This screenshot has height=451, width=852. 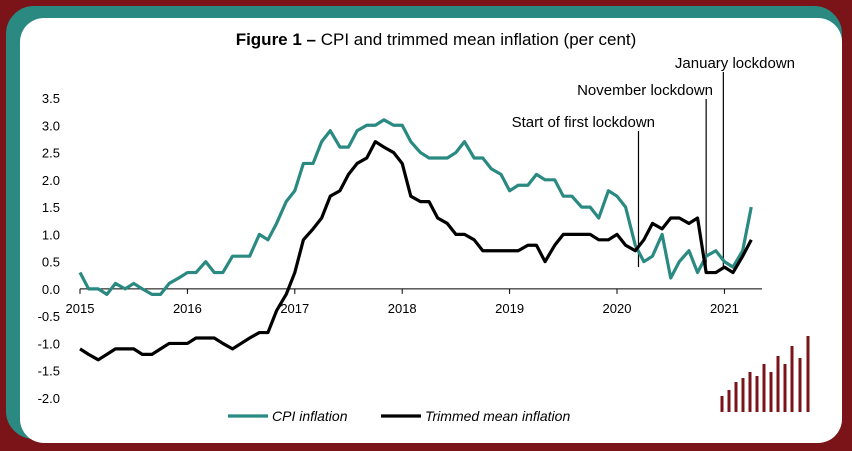 What do you see at coordinates (645, 90) in the screenshot?
I see `lockdown-label: November lockdown` at bounding box center [645, 90].